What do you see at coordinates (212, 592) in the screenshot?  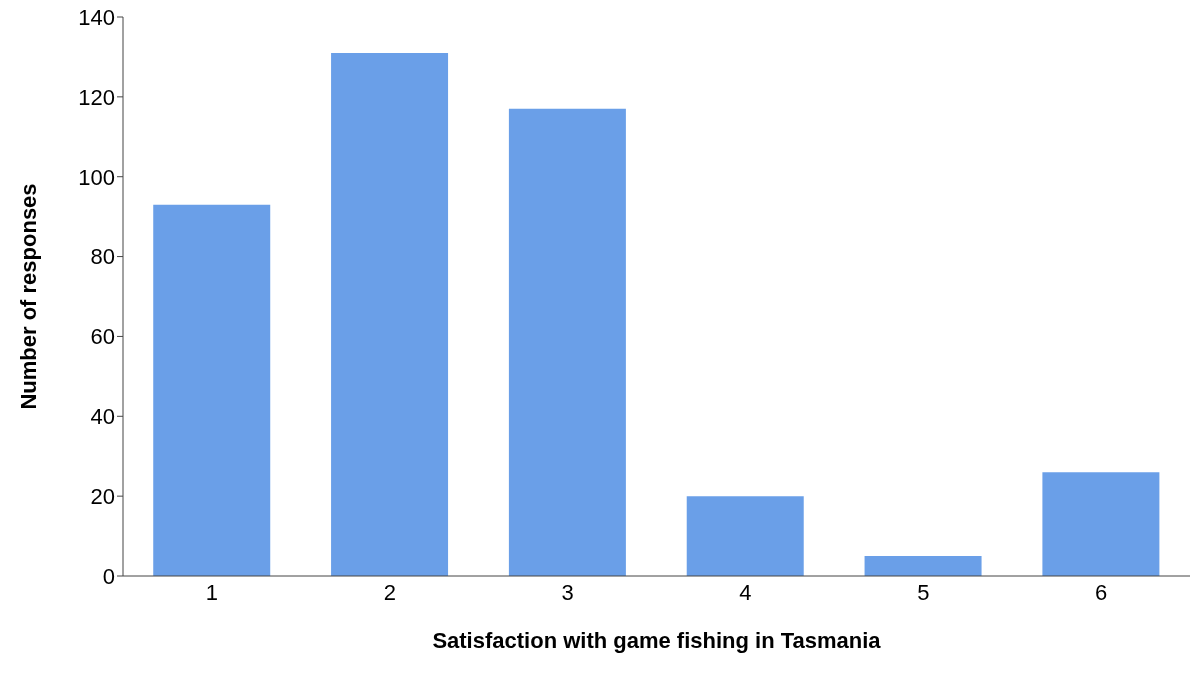 I see `x-tick-label: 1` at bounding box center [212, 592].